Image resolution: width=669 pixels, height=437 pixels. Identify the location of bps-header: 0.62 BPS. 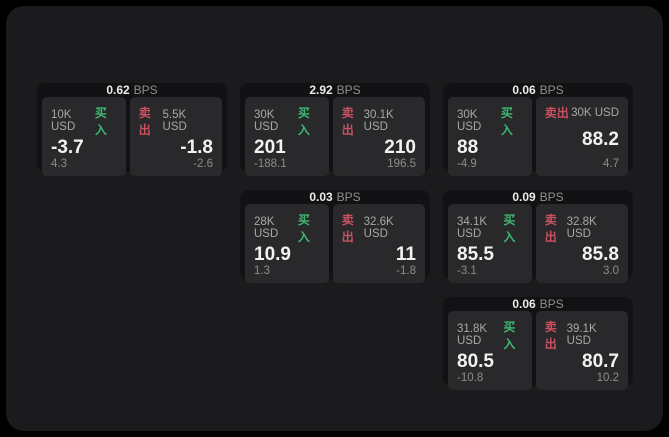
(132, 90).